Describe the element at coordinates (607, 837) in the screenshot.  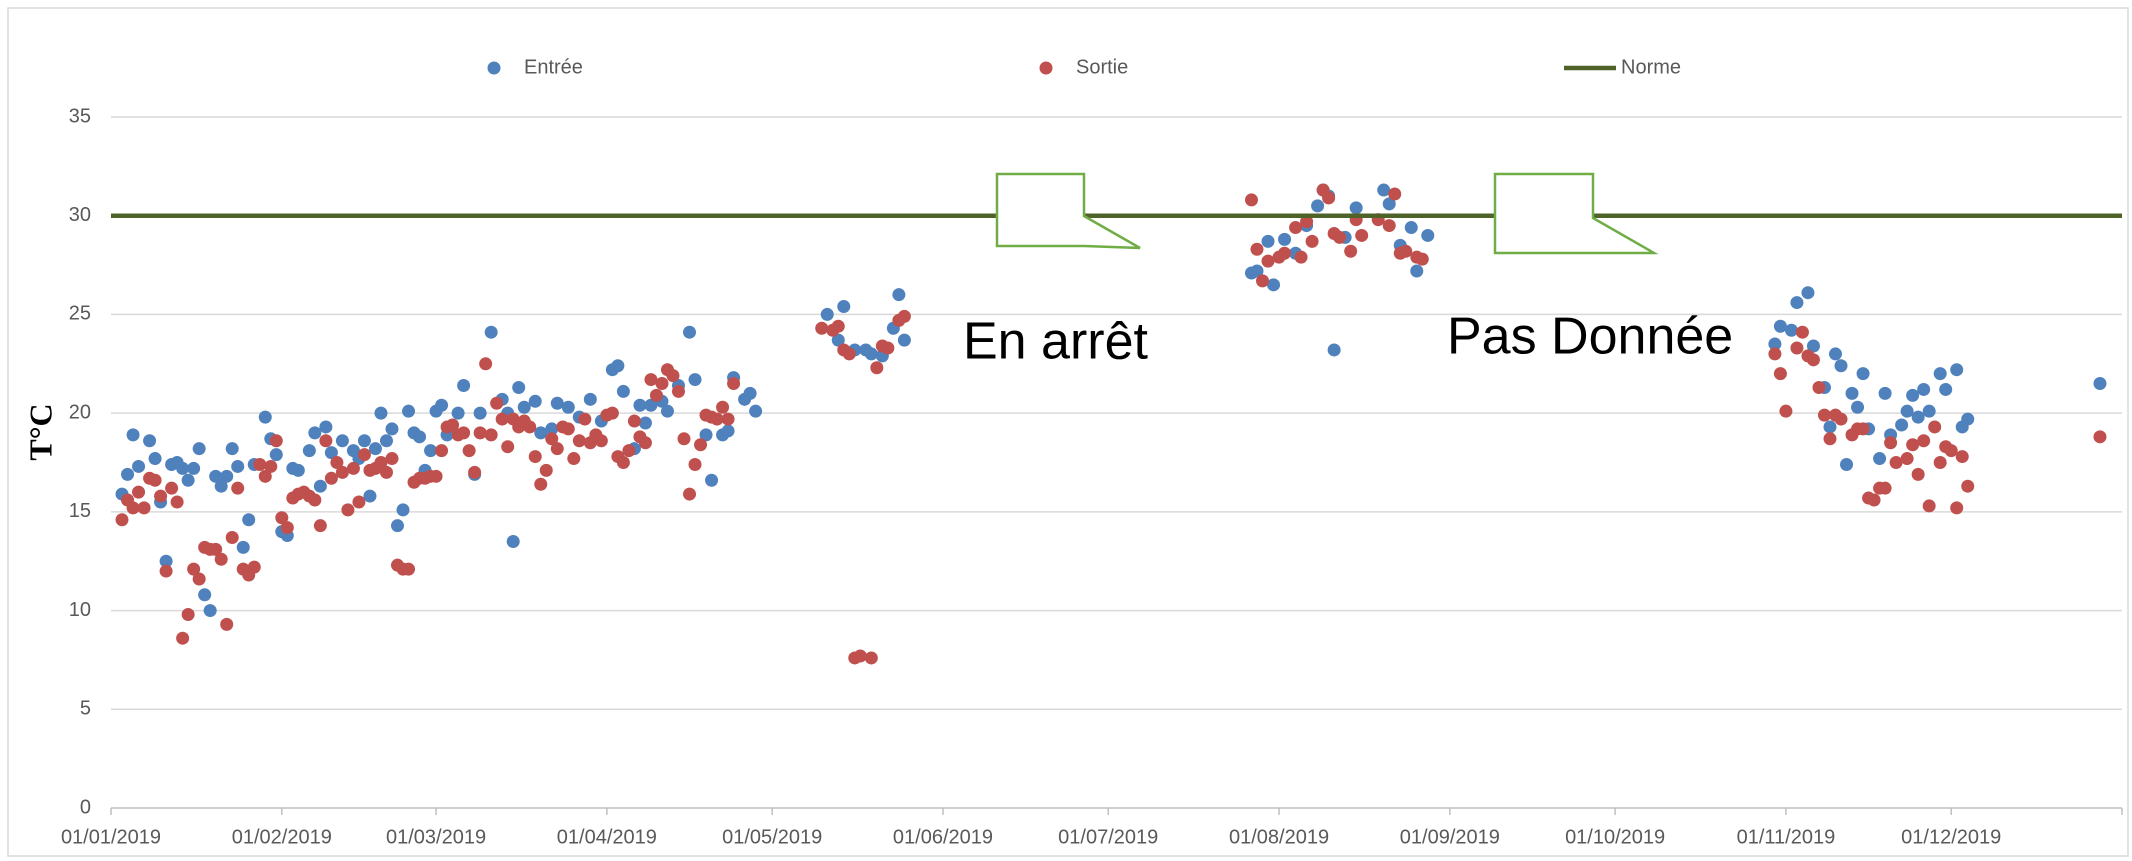
I see `x-tick-label: 01/04/2019` at that location.